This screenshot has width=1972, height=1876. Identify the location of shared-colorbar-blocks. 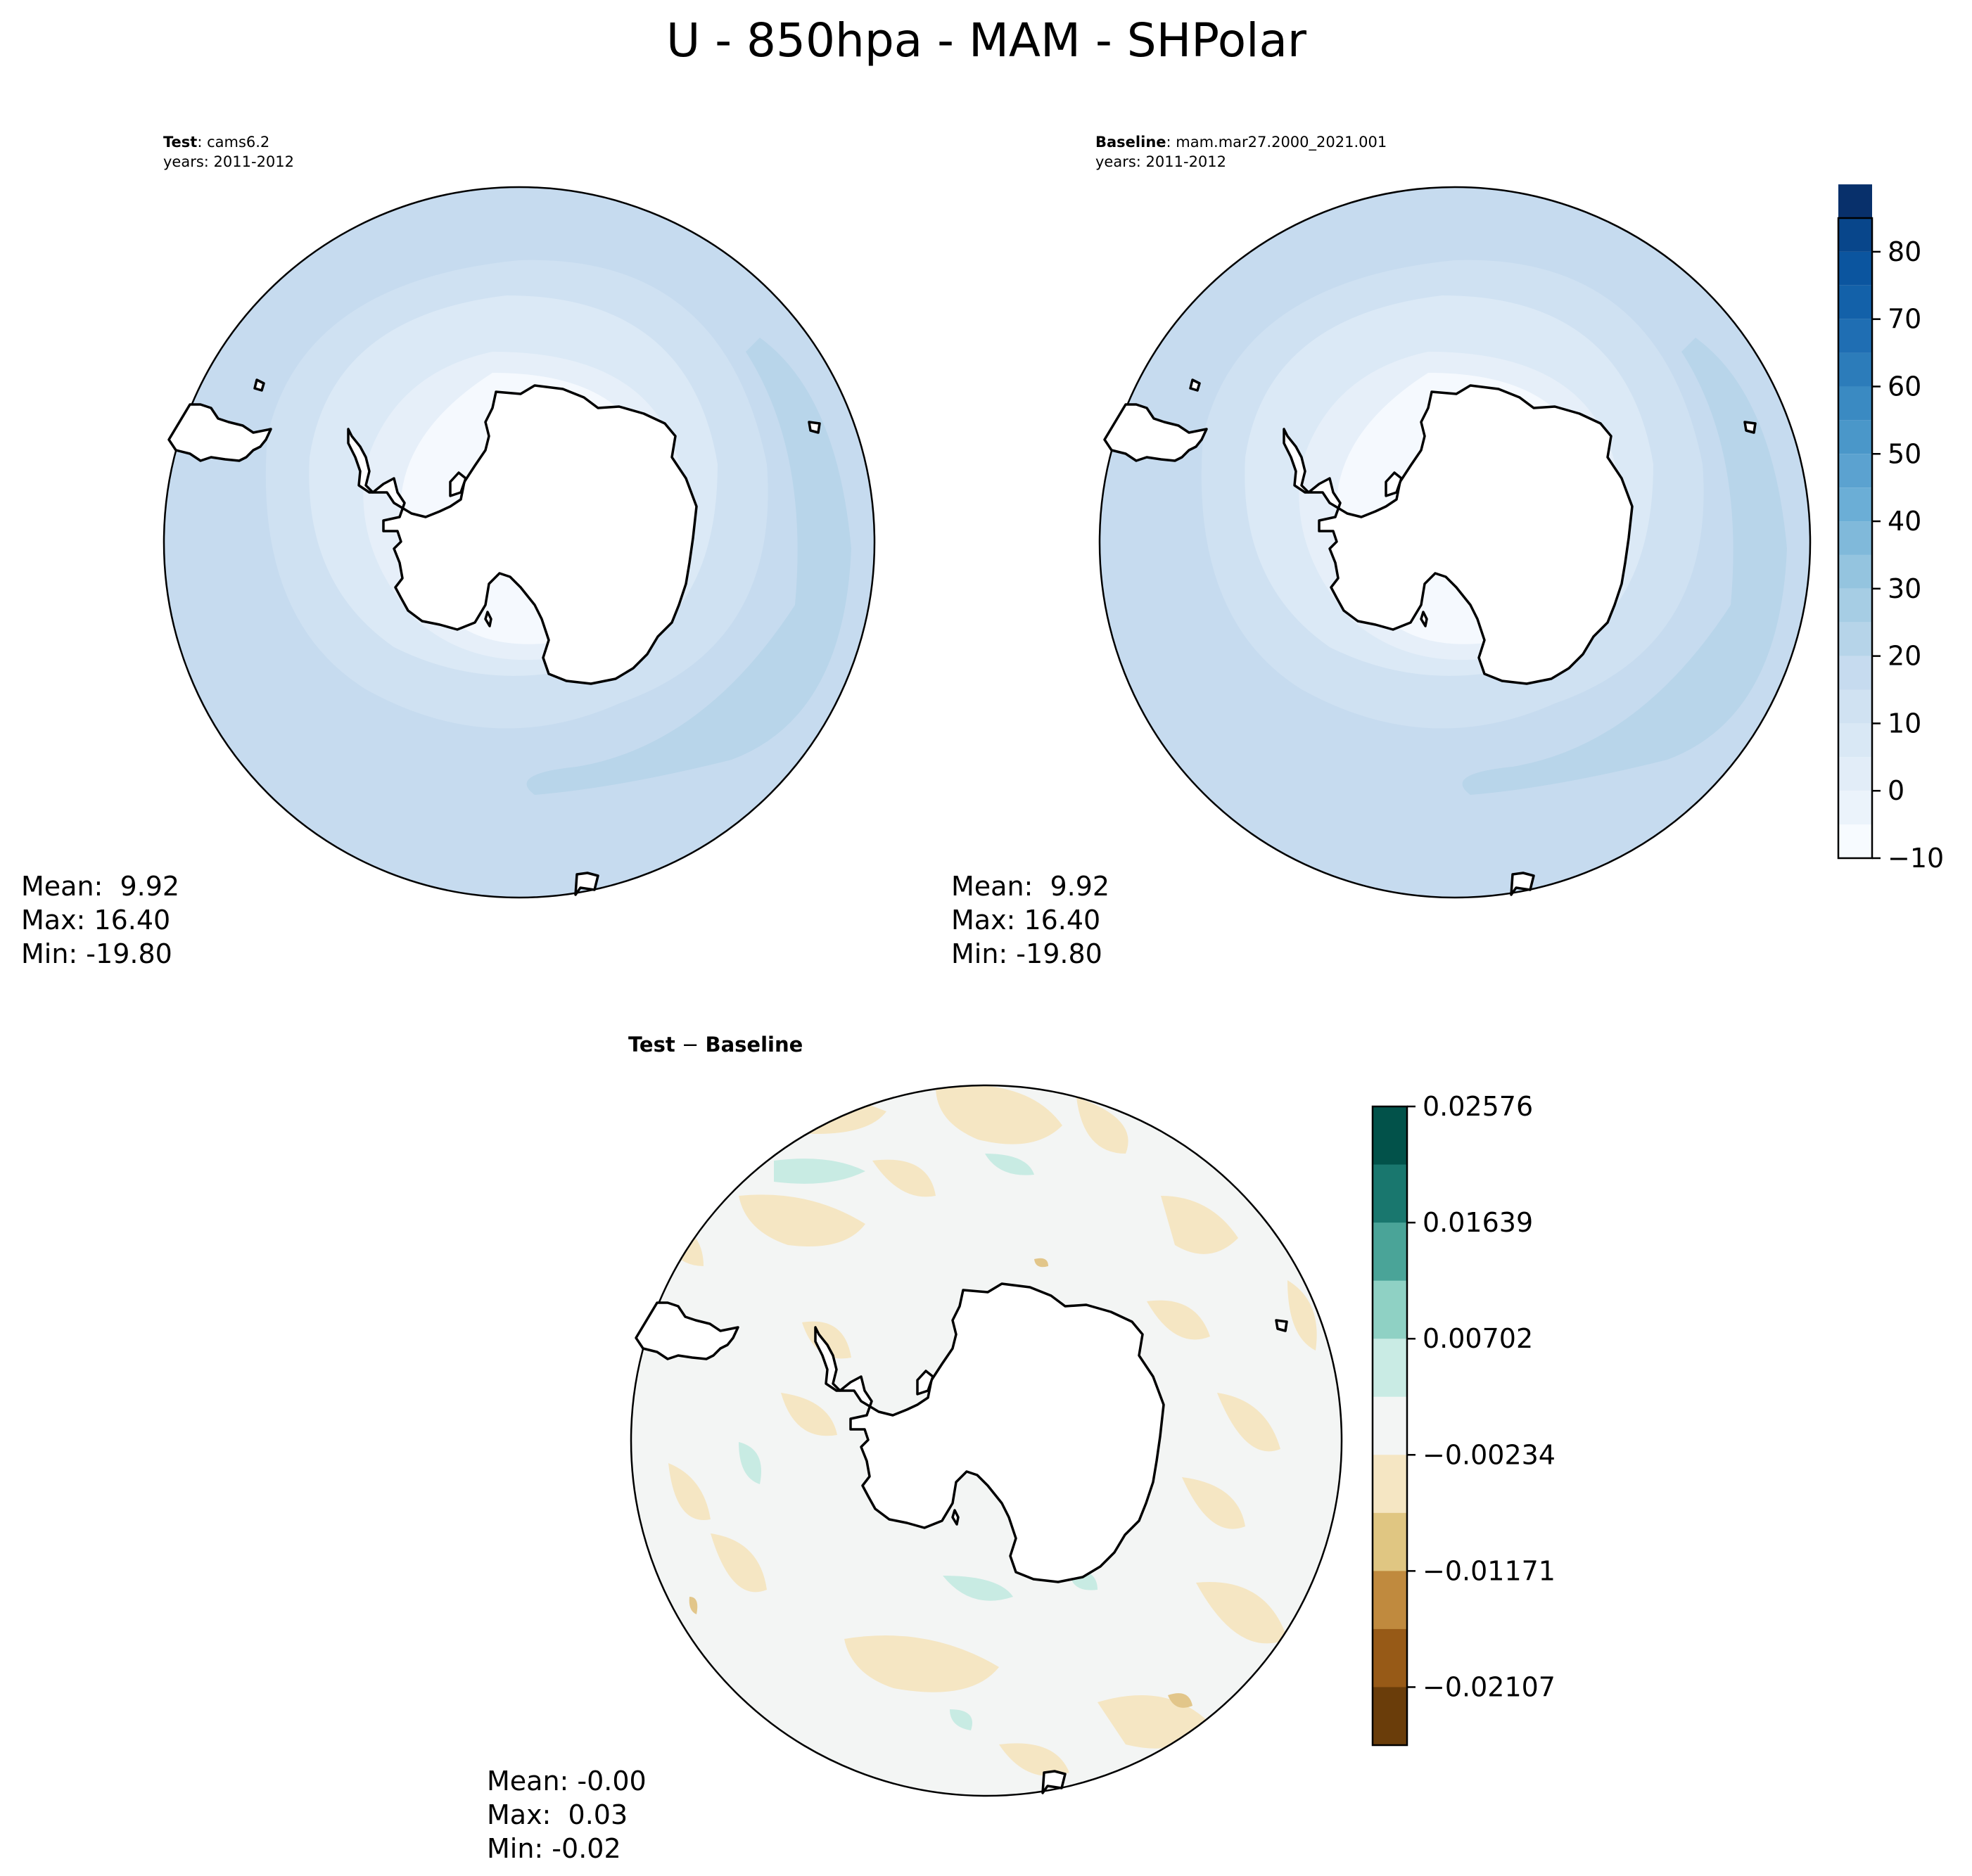
(1855, 521).